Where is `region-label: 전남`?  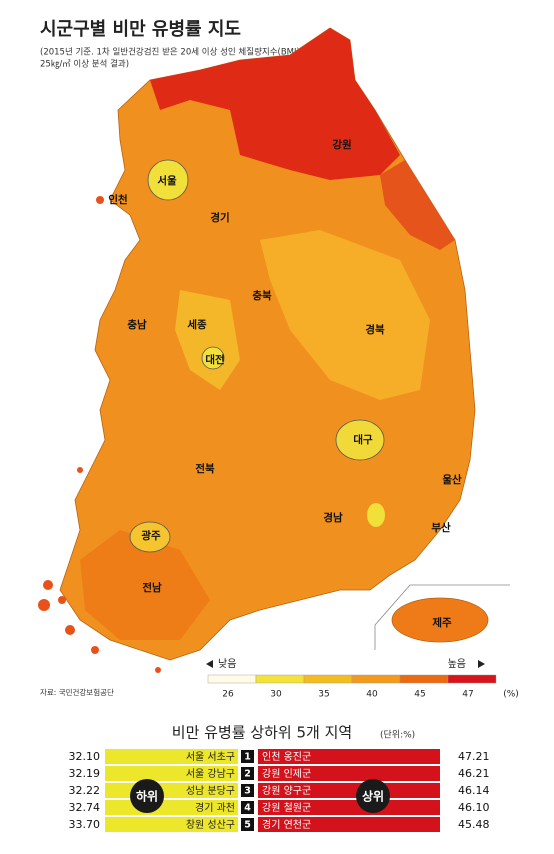 region-label: 전남 is located at coordinates (152, 587).